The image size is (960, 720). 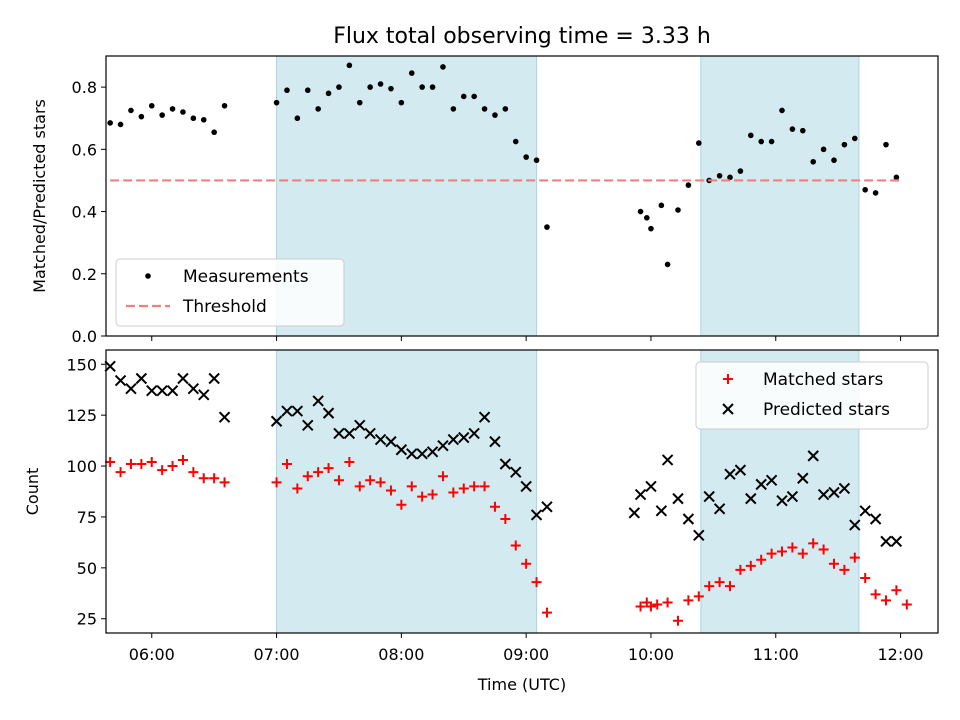 What do you see at coordinates (246, 277) in the screenshot?
I see `legend-label: Measurements` at bounding box center [246, 277].